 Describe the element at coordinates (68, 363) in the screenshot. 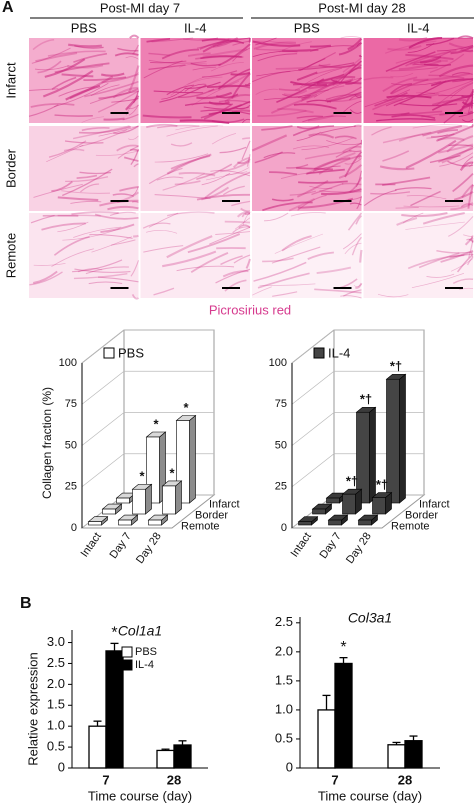

I see `y-tick-label: 100` at that location.